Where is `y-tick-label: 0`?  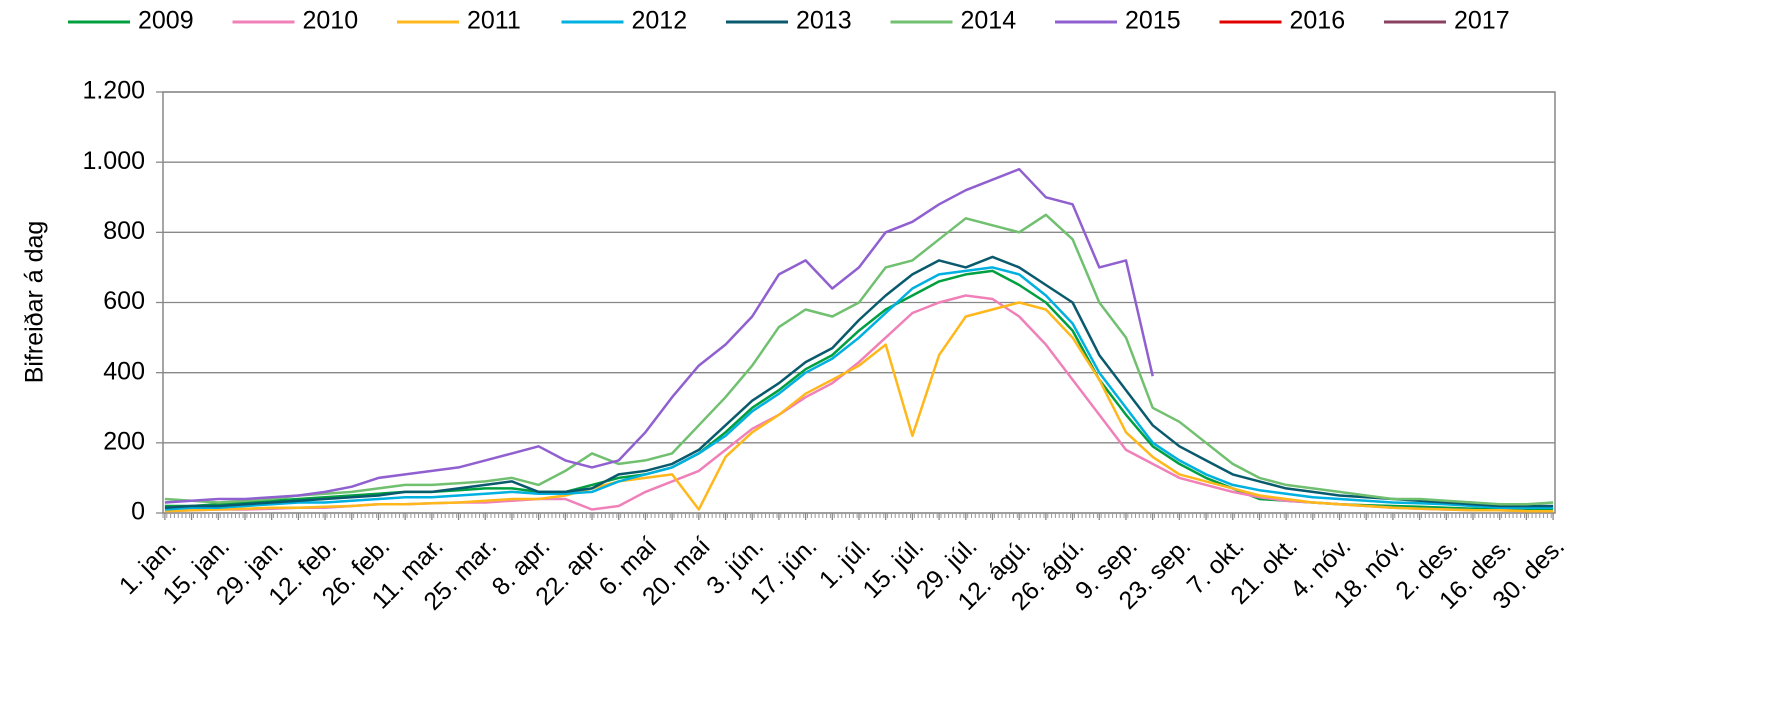 y-tick-label: 0 is located at coordinates (138, 512).